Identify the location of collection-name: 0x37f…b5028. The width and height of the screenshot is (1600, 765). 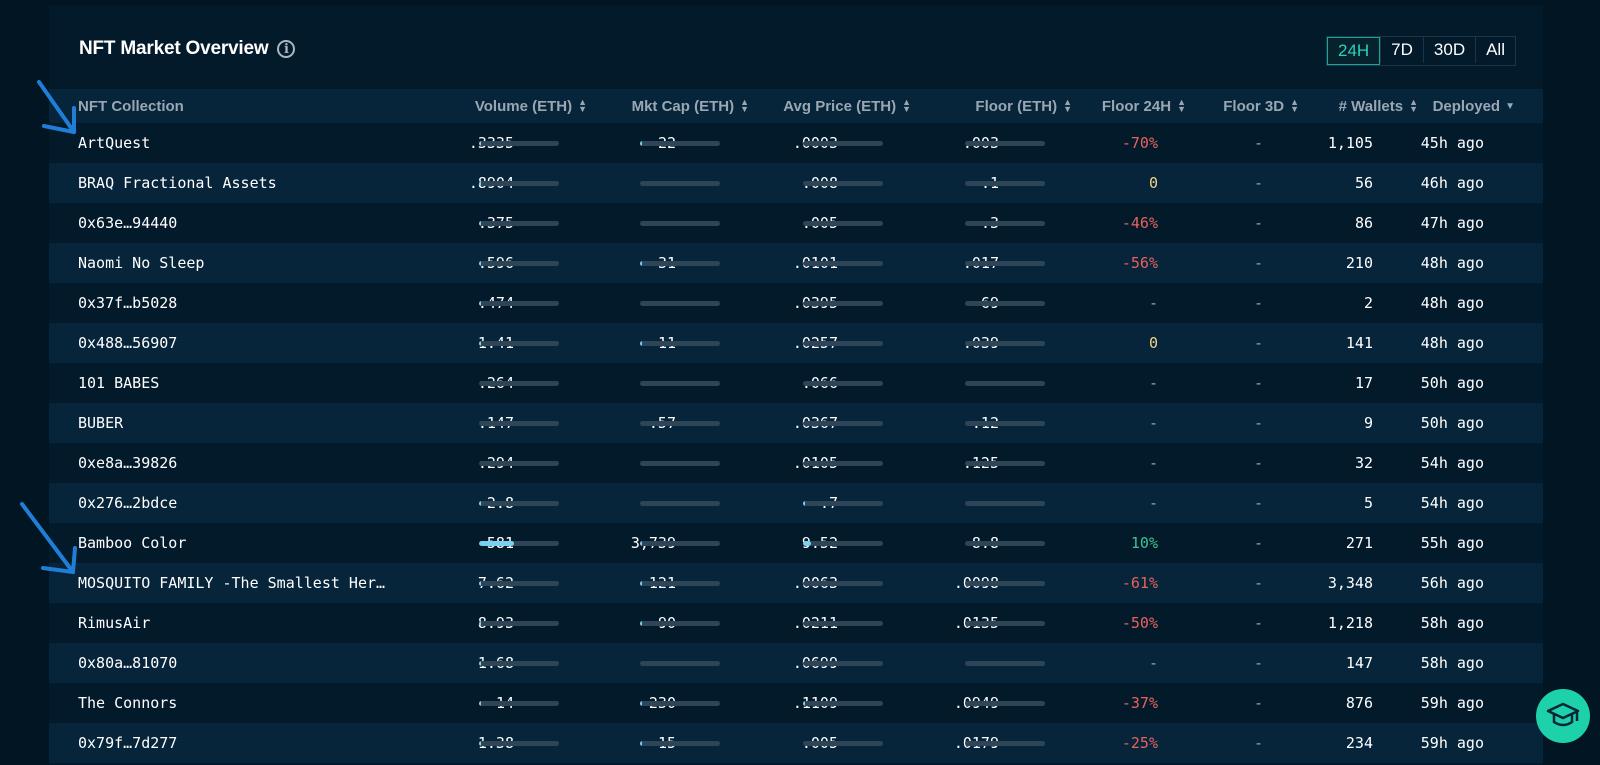
(128, 303).